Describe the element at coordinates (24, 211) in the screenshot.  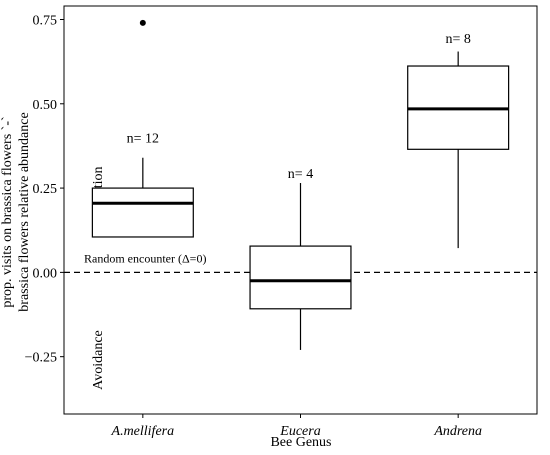
I see `y-axis-label-line2: brassica flowers relative abundance` at that location.